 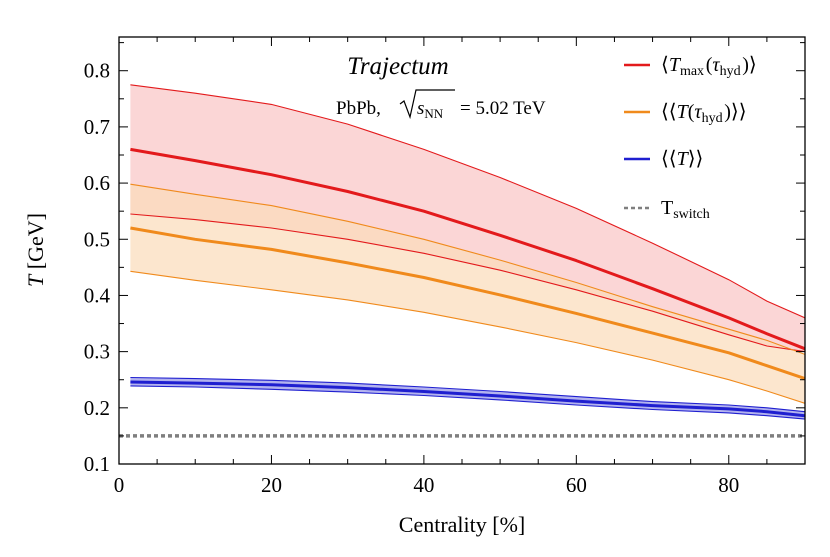 What do you see at coordinates (576, 485) in the screenshot?
I see `x-tick-label: 60` at bounding box center [576, 485].